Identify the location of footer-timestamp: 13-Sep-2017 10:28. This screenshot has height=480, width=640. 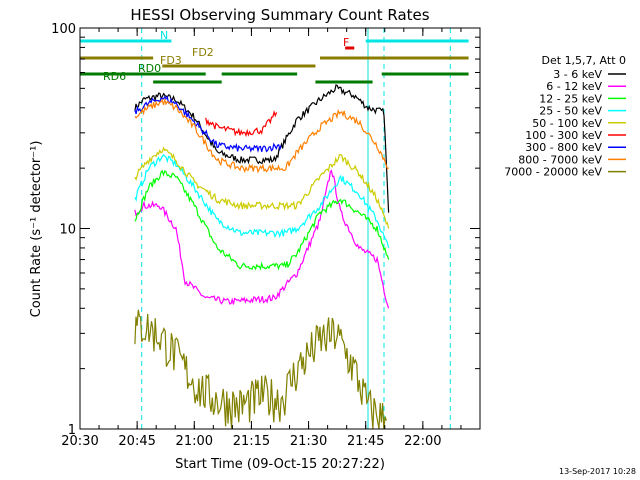
(597, 471).